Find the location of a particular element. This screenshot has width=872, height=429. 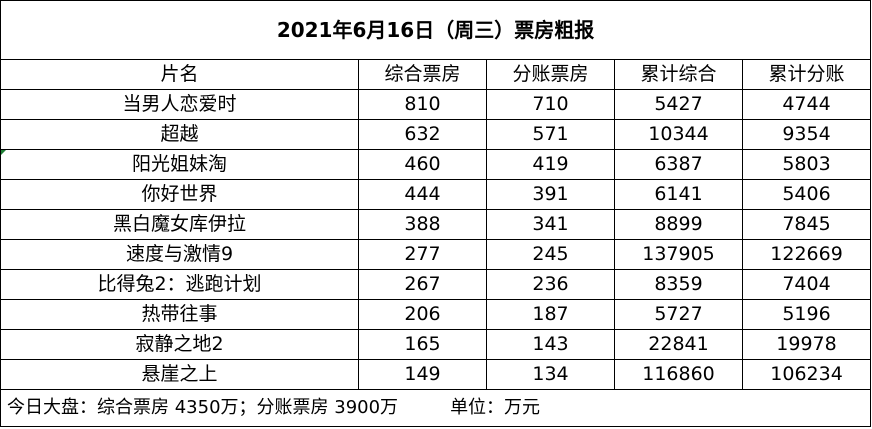

gross-cell: 267 is located at coordinates (422, 284).